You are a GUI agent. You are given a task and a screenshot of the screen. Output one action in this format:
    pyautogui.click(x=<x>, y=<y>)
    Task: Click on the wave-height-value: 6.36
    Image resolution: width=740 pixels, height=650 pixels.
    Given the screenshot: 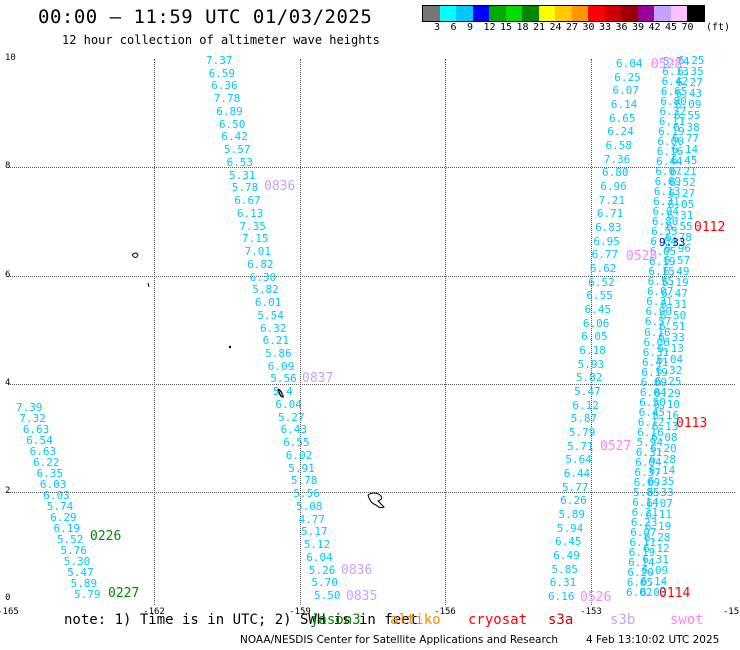 What is the action you would take?
    pyautogui.click(x=224, y=86)
    